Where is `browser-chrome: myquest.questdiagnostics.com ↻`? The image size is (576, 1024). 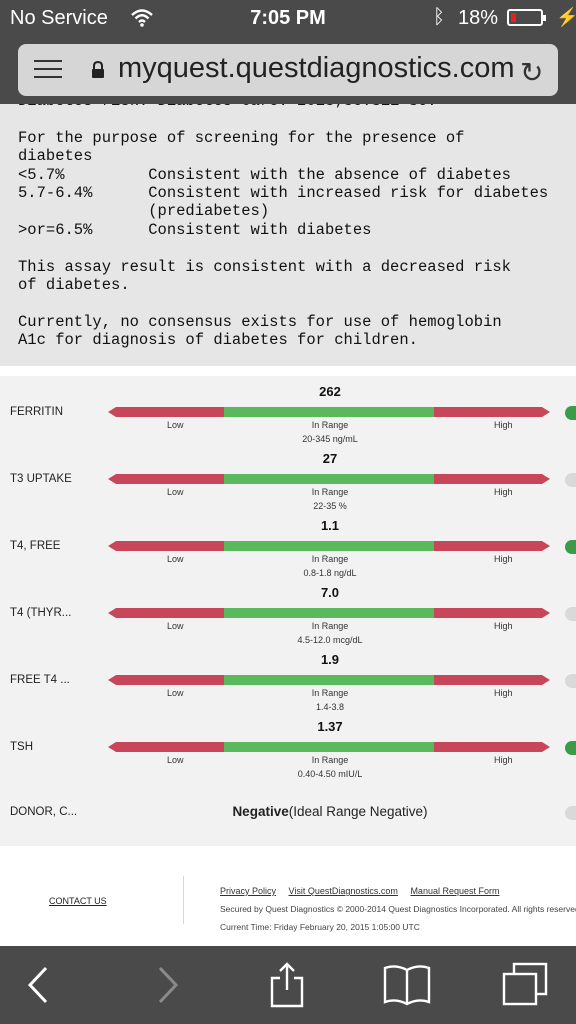 browser-chrome: myquest.questdiagnostics.com ↻ is located at coordinates (288, 71).